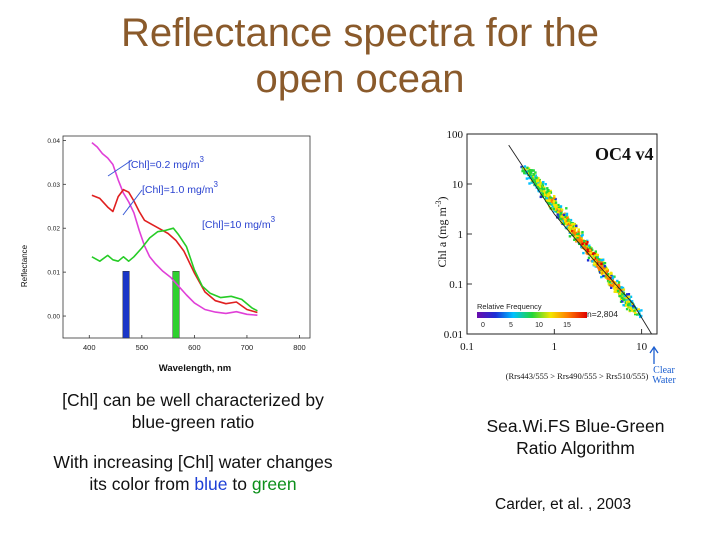 Image resolution: width=720 pixels, height=540 pixels. Describe the element at coordinates (24, 265) in the screenshot. I see `spectra-y-axis-label: Reflectance` at that location.